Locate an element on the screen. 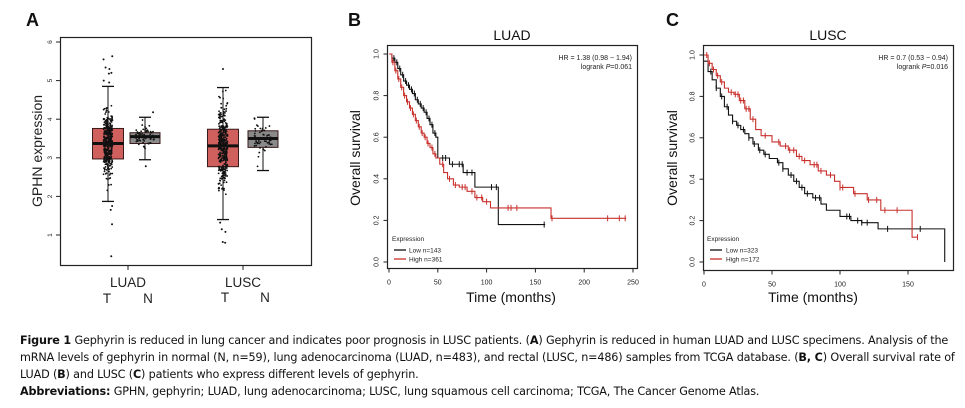 The image size is (965, 408). y-tick-label: 0.4 is located at coordinates (693, 179).